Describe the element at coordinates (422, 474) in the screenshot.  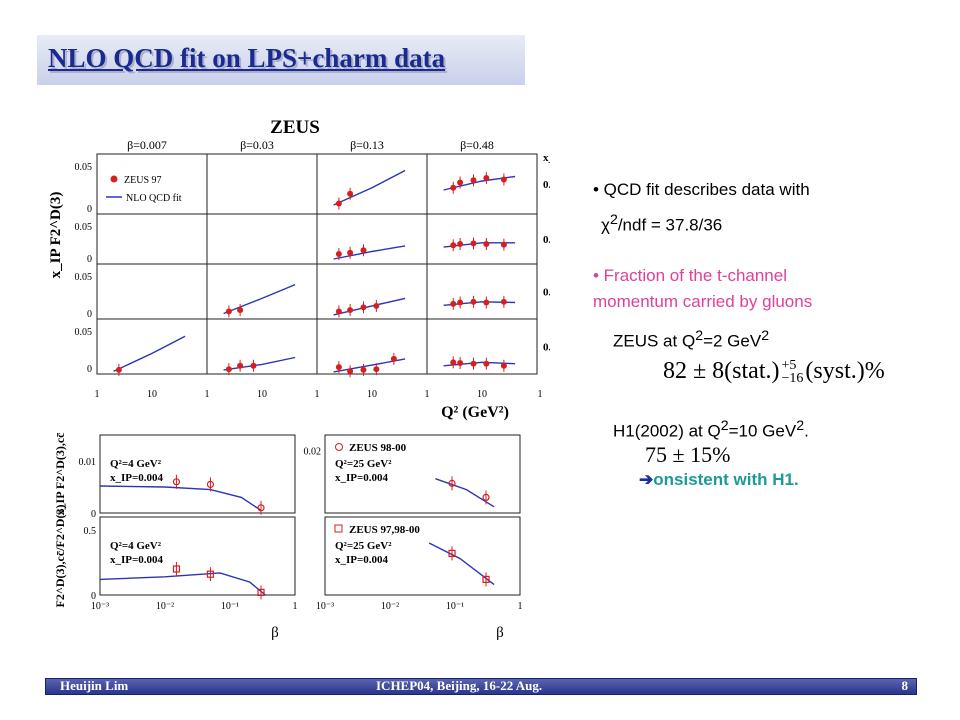
I see `charm-panel` at that location.